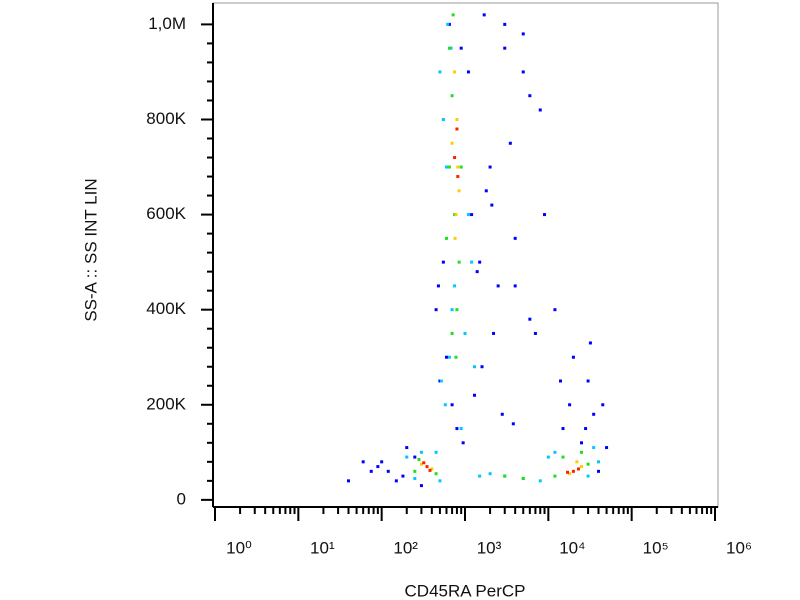 This screenshot has height=600, width=800. Describe the element at coordinates (167, 23) in the screenshot. I see `y-tick-label: 1,0M` at that location.